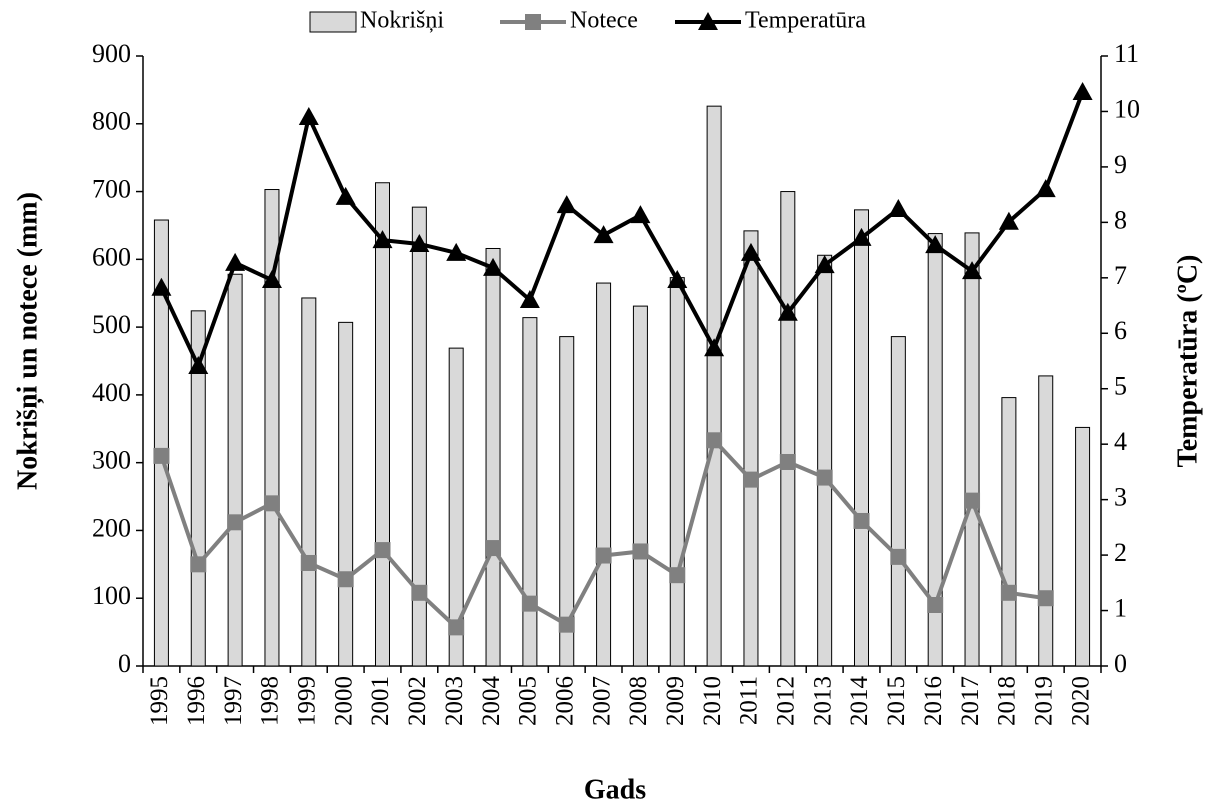 The width and height of the screenshot is (1207, 807). I want to click on x-tick-label: 2018, so click(1007, 701).